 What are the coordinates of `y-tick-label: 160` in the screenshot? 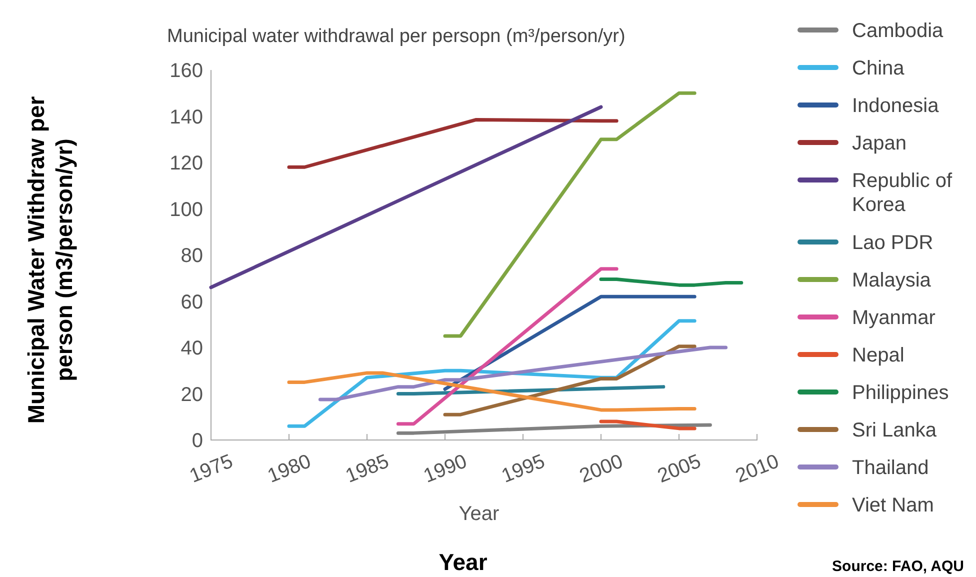 It's located at (186, 71).